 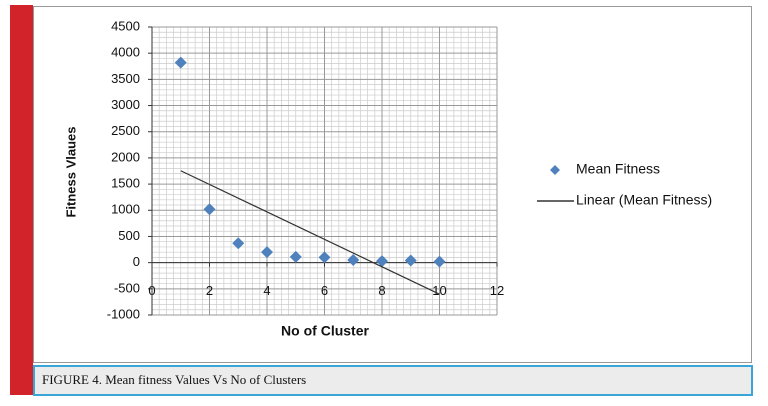 I want to click on y-tick-label: 4000, so click(x=125, y=52).